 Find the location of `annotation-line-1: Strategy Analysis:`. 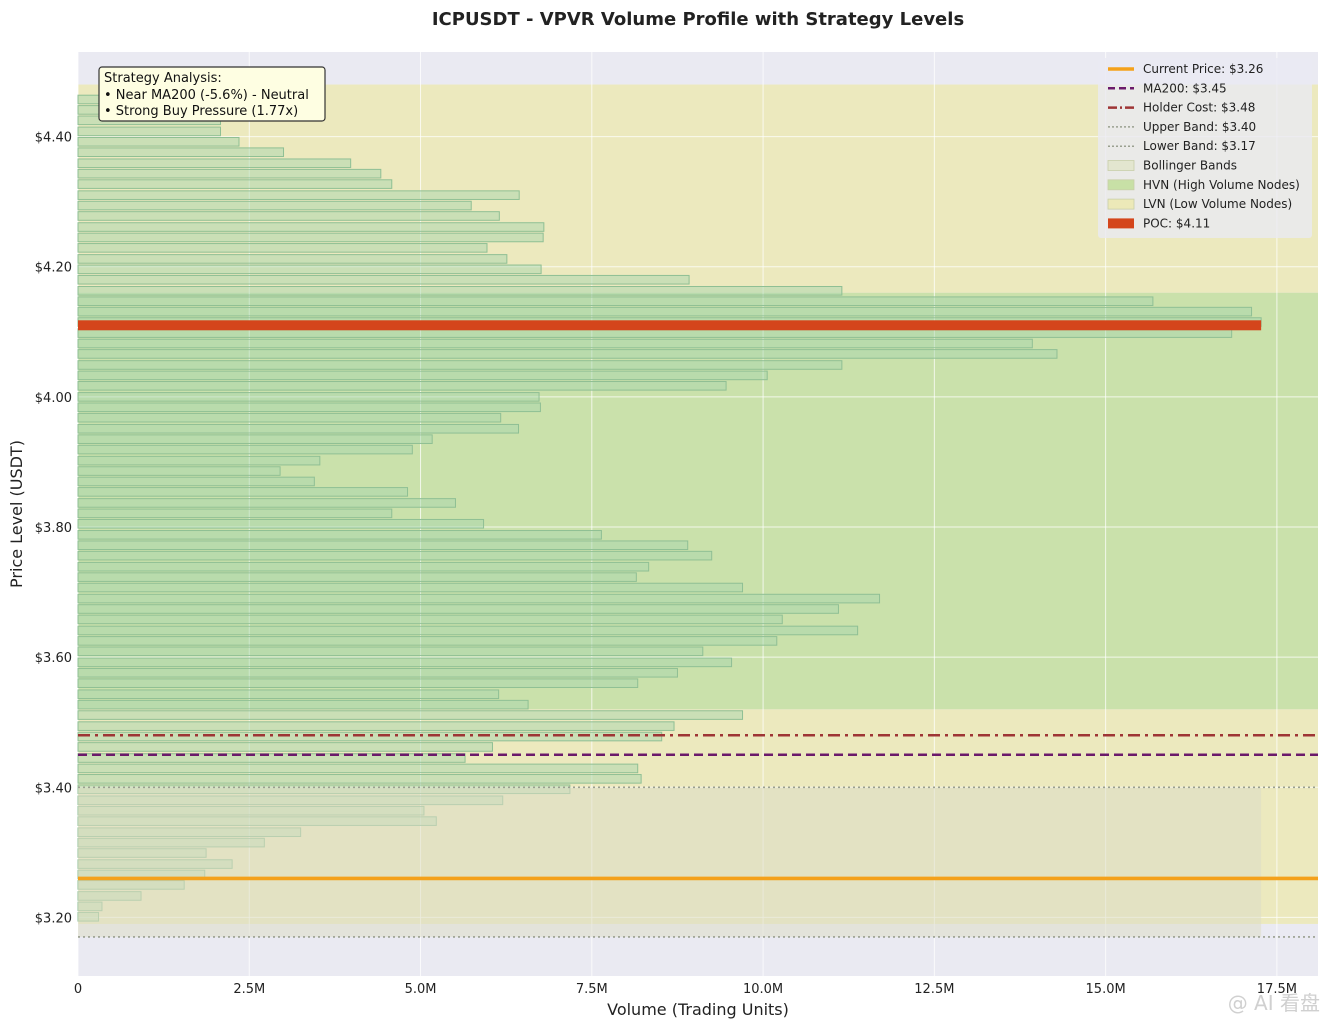

annotation-line-1: Strategy Analysis: is located at coordinates (163, 78).